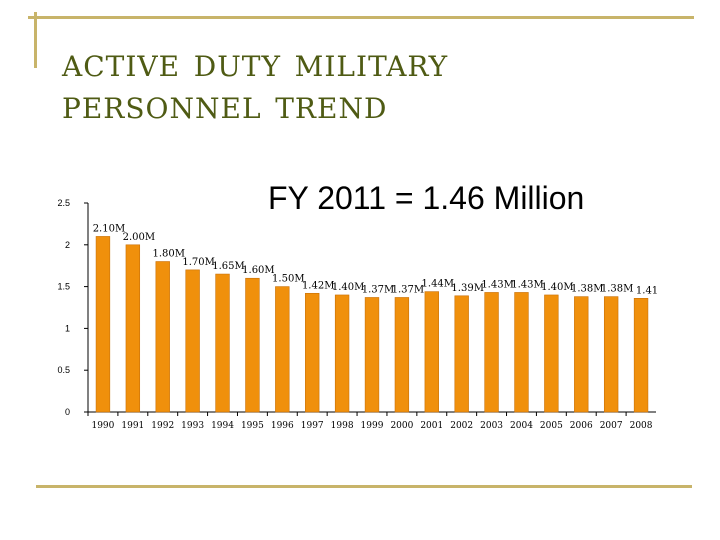 The height and width of the screenshot is (540, 720). What do you see at coordinates (364, 486) in the screenshot?
I see `bottom-rule` at bounding box center [364, 486].